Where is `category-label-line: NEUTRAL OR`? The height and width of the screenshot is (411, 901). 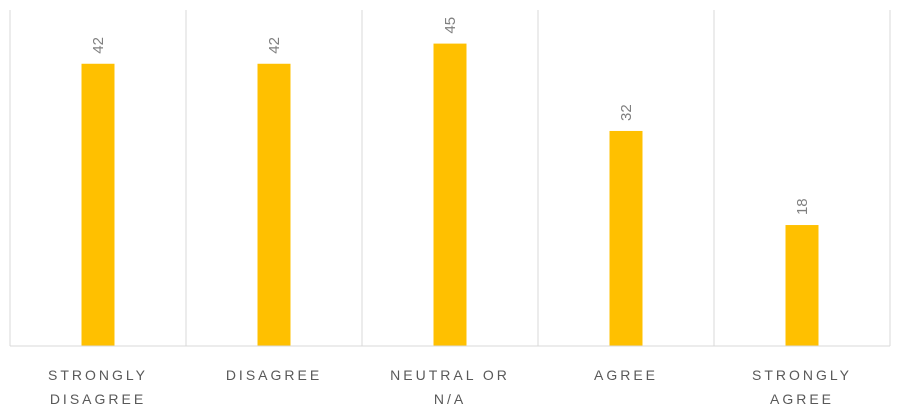 category-label-line: NEUTRAL OR is located at coordinates (450, 375).